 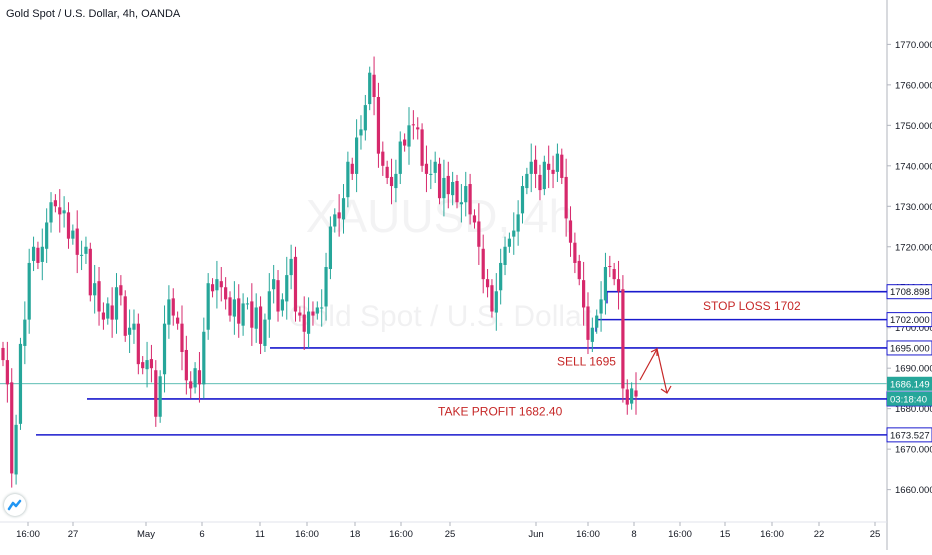 I want to click on annotation-label: SELL 1695, so click(x=586, y=362).